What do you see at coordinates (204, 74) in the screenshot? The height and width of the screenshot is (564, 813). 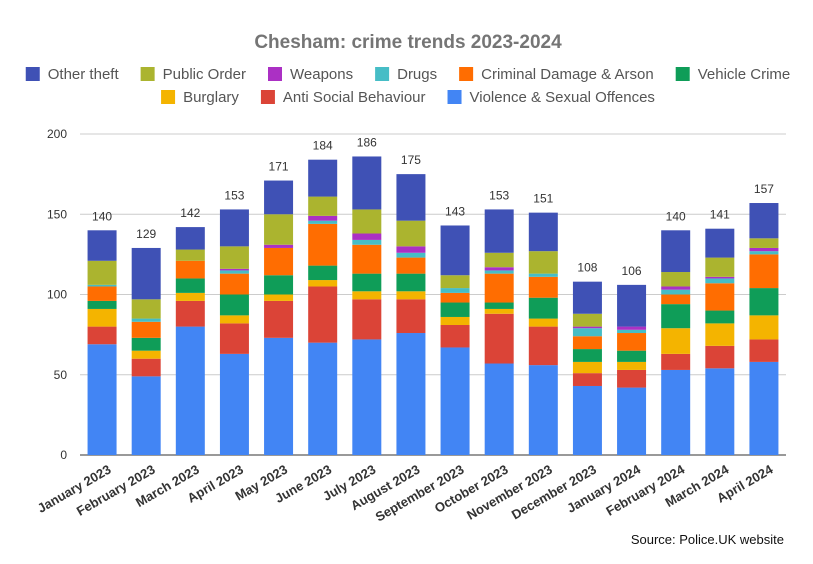 I see `legend-label: Public Order` at bounding box center [204, 74].